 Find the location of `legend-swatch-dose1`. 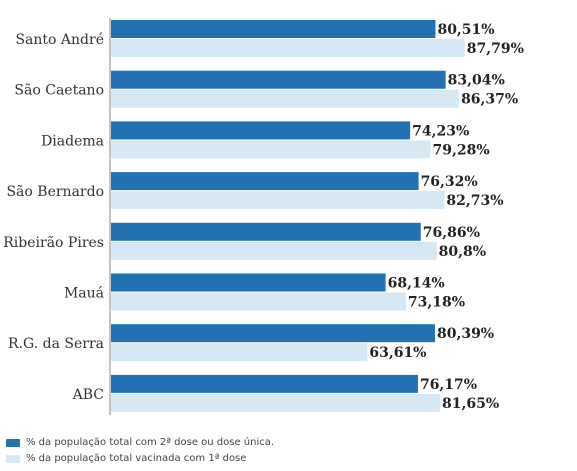

legend-swatch-dose1 is located at coordinates (13, 458).